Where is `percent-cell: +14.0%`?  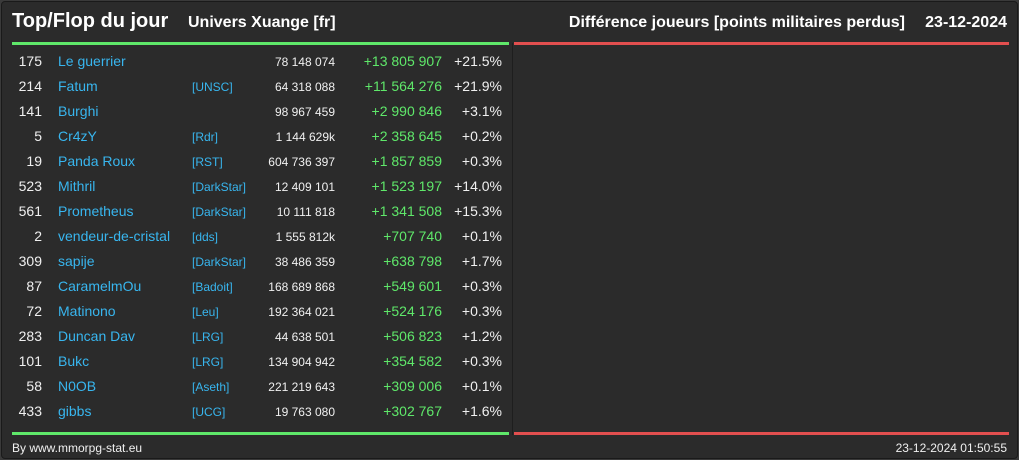
percent-cell: +14.0% is located at coordinates (478, 186).